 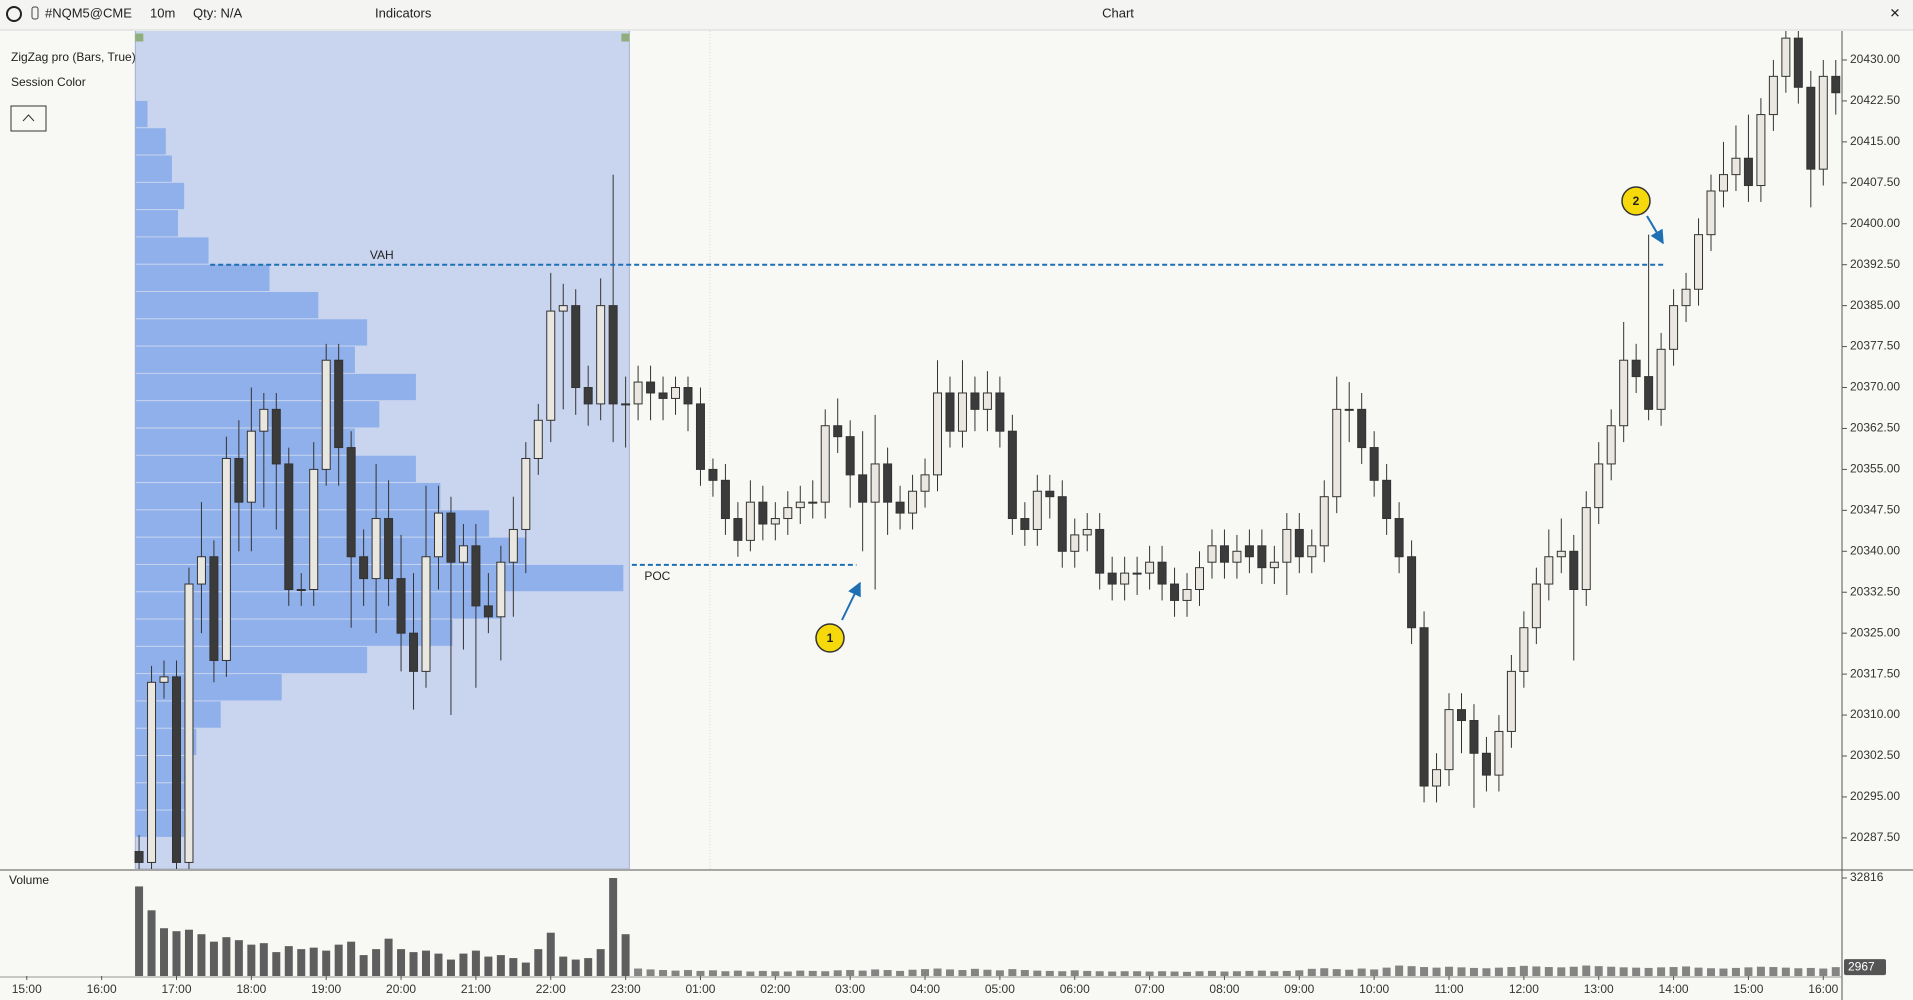 What do you see at coordinates (1875, 755) in the screenshot?
I see `y-tick-label: 20302.50` at bounding box center [1875, 755].